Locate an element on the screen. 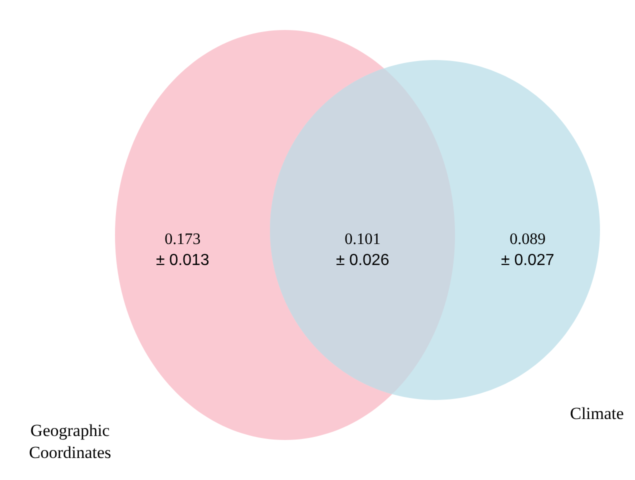 Image resolution: width=635 pixels, height=480 pixels. text: Climate is located at coordinates (597, 413).